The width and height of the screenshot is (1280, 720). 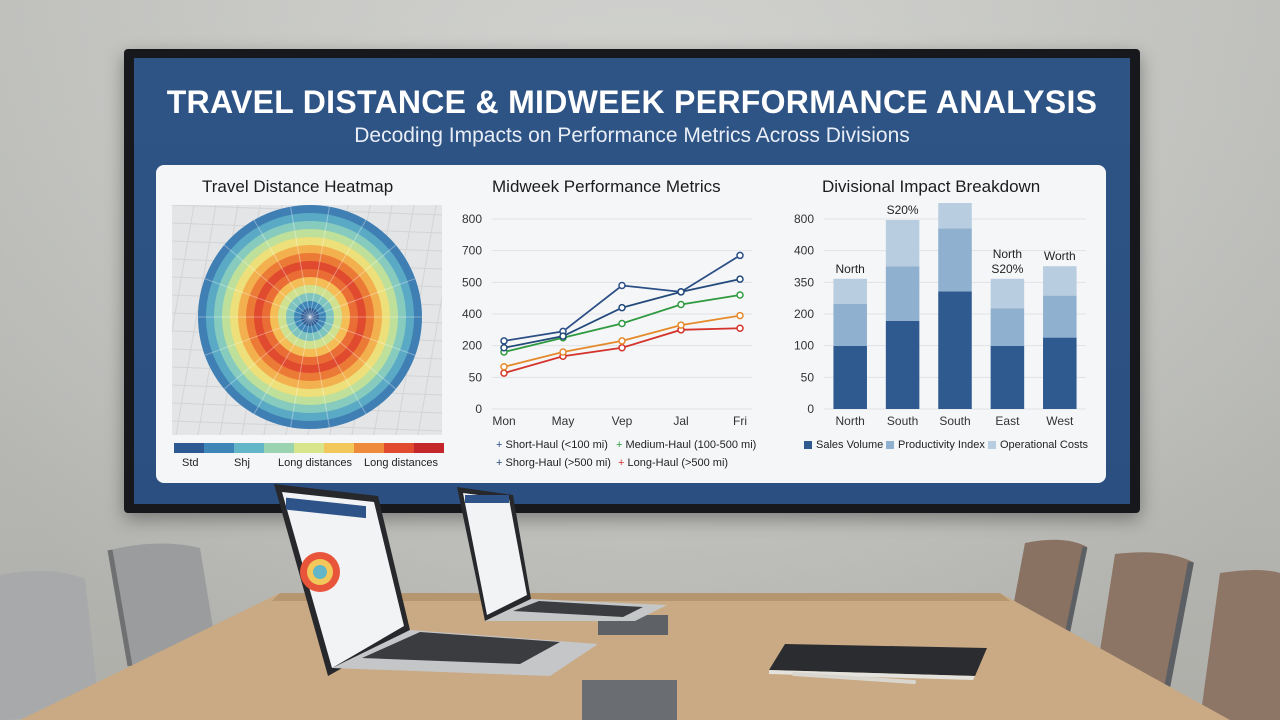 I want to click on heatmap-ring, so click(x=310, y=317).